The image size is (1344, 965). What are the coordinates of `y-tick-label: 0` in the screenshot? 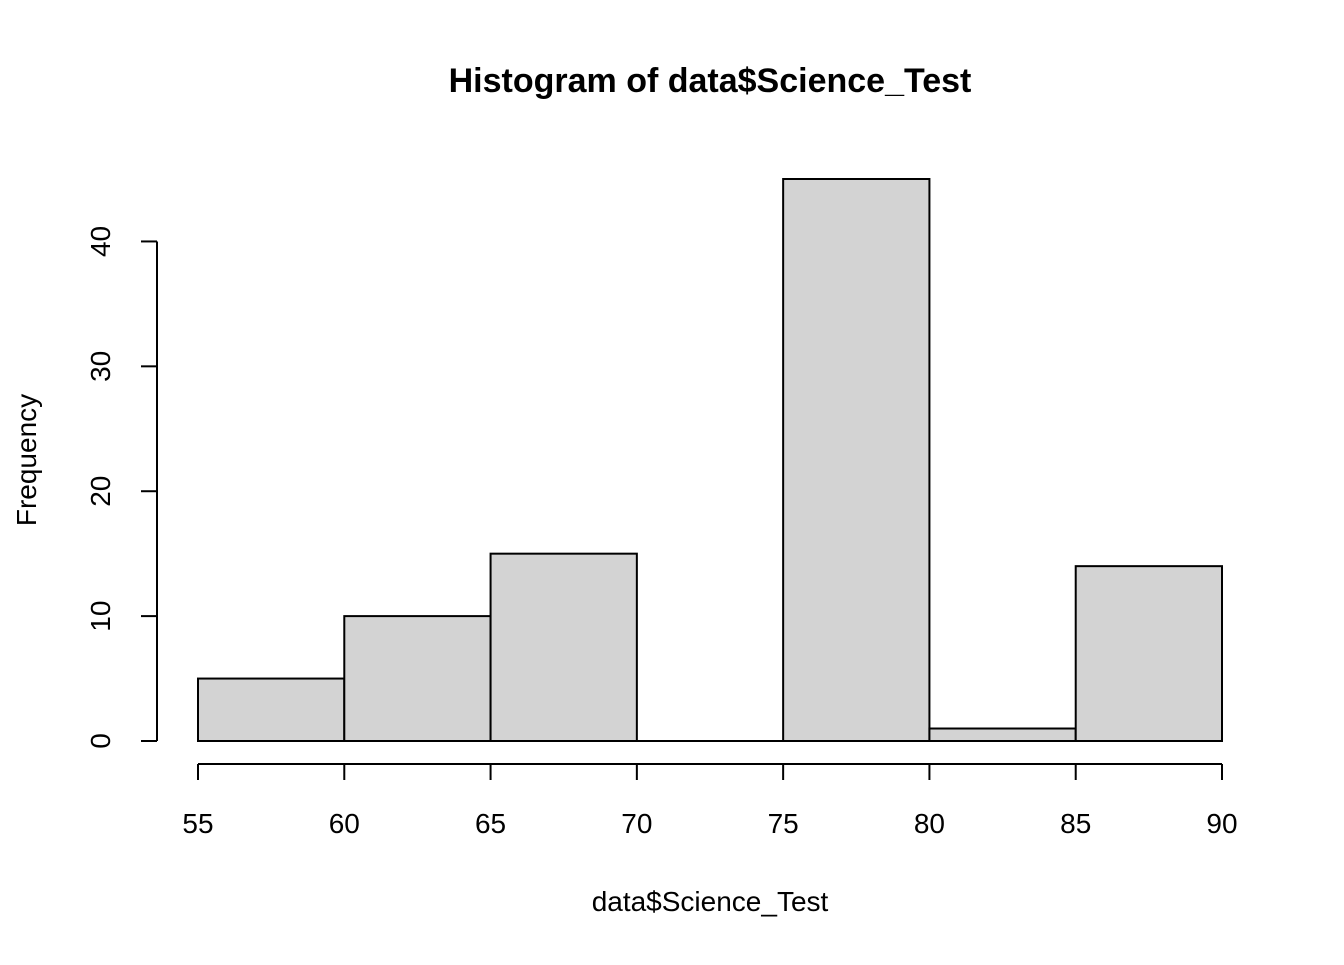 It's located at (100, 741).